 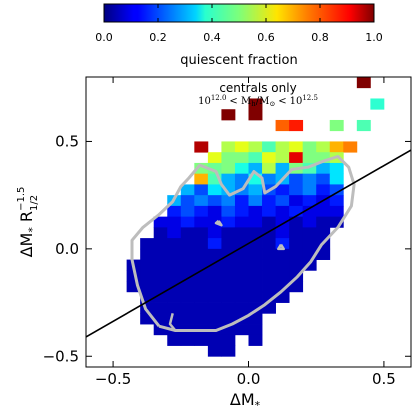 What do you see at coordinates (28, 222) in the screenshot?
I see `y-axis-label: ΔM* R1/2−1.5` at bounding box center [28, 222].